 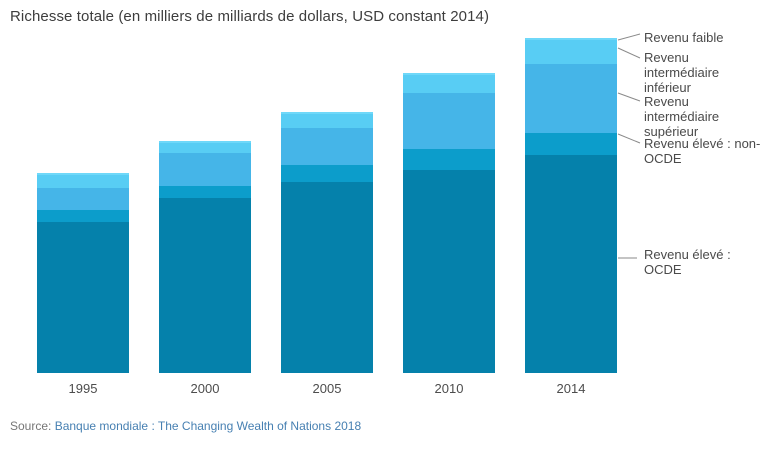 What do you see at coordinates (571, 98) in the screenshot?
I see `bar-segment-interm_sup-2014` at bounding box center [571, 98].